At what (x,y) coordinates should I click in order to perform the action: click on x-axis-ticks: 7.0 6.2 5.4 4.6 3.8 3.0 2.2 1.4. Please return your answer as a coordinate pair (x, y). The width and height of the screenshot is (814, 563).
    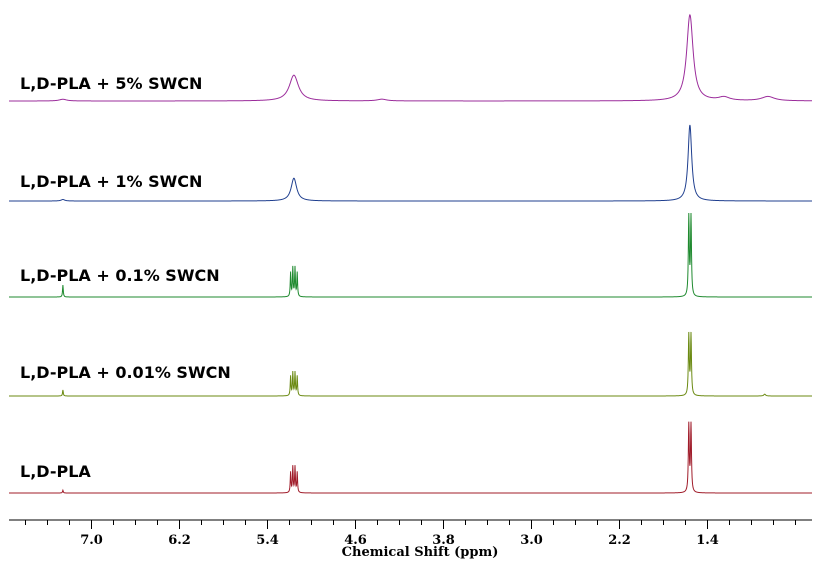
    Looking at the image, I should click on (410, 534).